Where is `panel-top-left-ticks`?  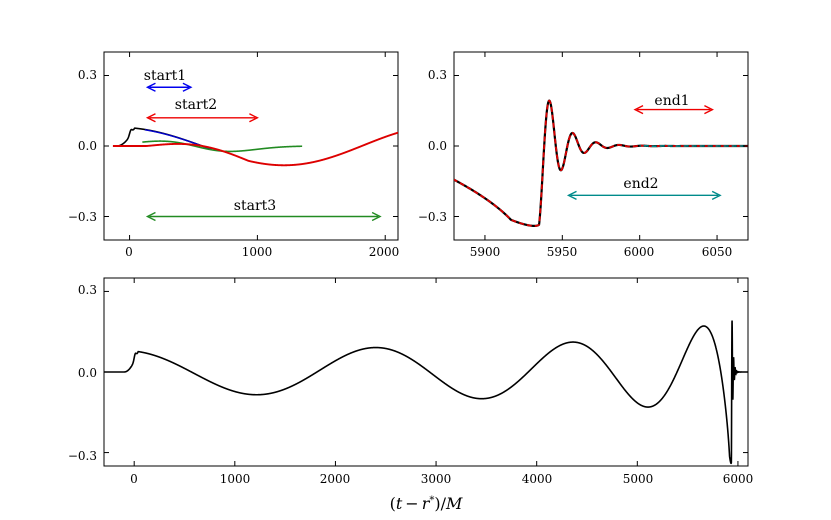
panel-top-left-ticks is located at coordinates (251, 146).